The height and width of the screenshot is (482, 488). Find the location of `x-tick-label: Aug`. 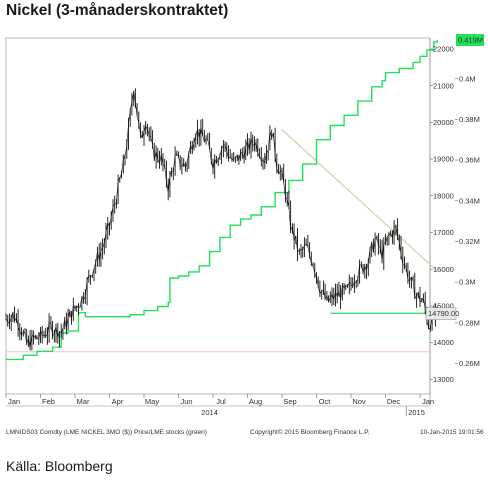

x-tick-label: Aug is located at coordinates (255, 401).